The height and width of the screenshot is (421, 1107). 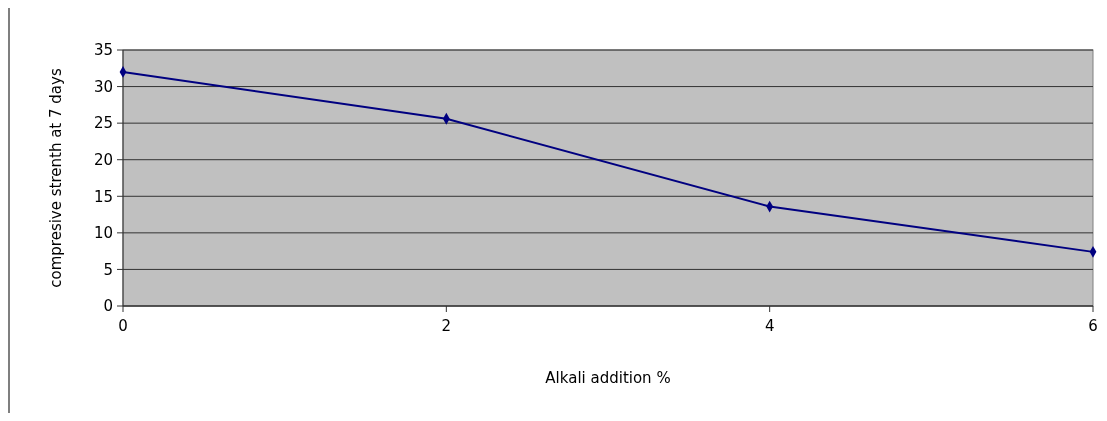 I want to click on x-tick-label: 4, so click(x=769, y=326).